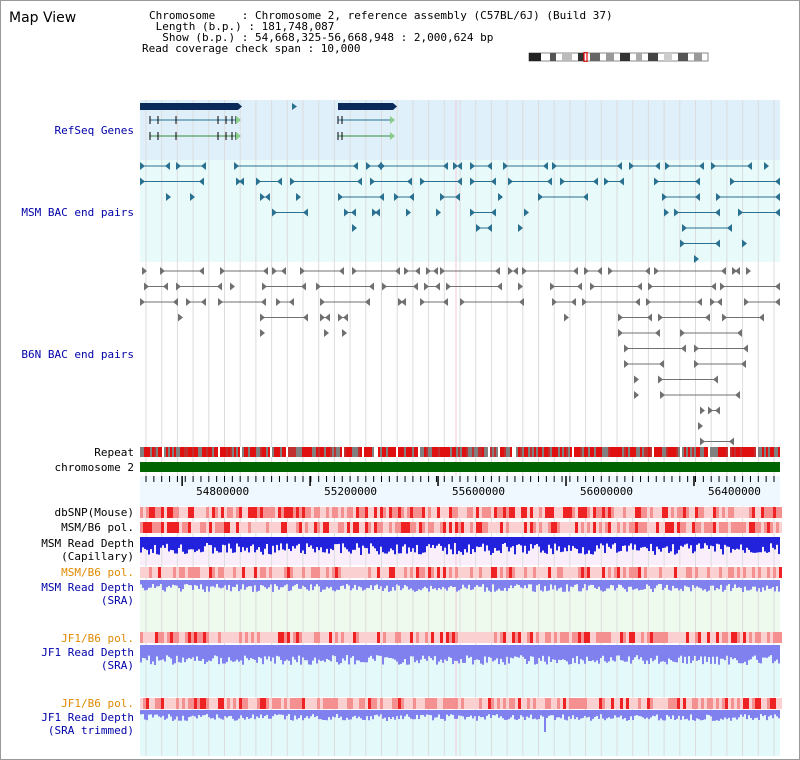 This screenshot has width=800, height=760. I want to click on chromosome-ideogram, so click(619, 57).